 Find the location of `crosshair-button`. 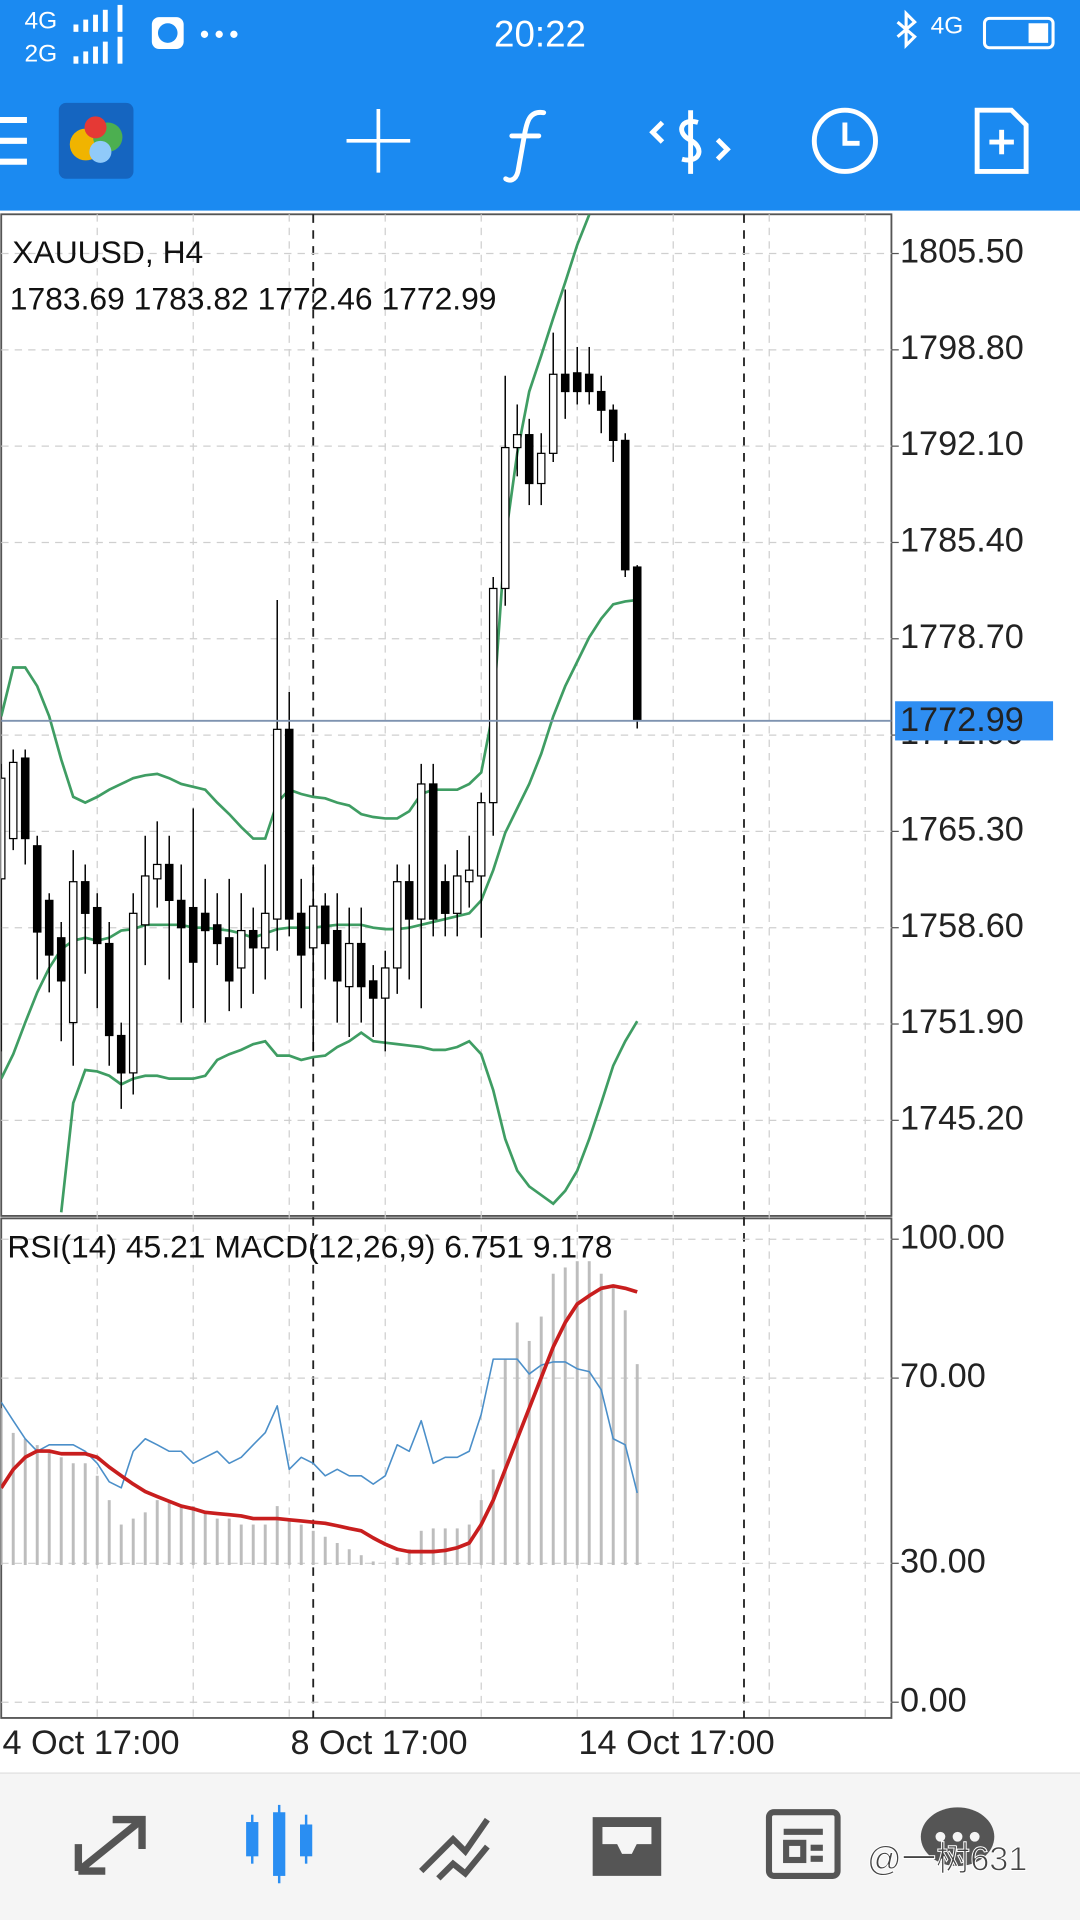

crosshair-button is located at coordinates (378, 140).